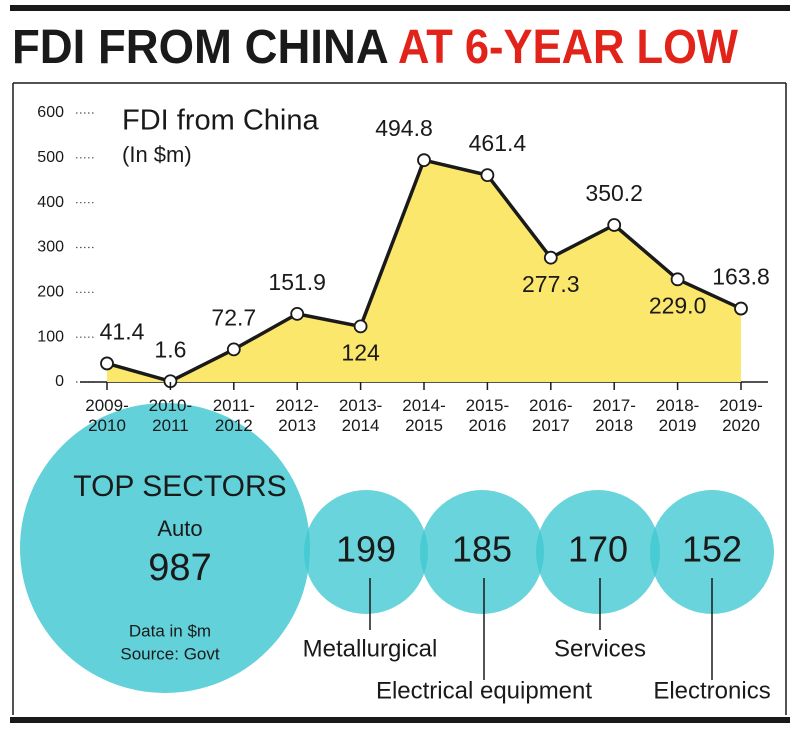 This screenshot has width=800, height=732. What do you see at coordinates (741, 277) in the screenshot?
I see `value-label: 163.8` at bounding box center [741, 277].